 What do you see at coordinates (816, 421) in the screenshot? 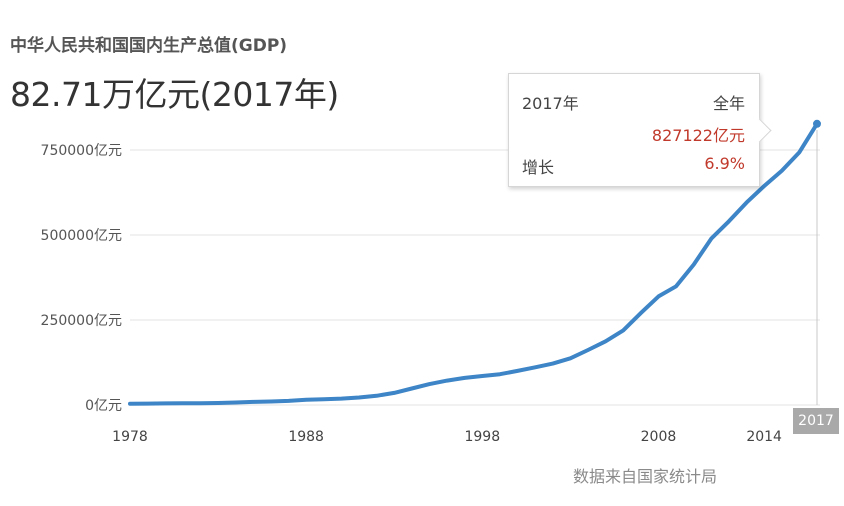
I see `highlight-year-badge: 2017` at bounding box center [816, 421].